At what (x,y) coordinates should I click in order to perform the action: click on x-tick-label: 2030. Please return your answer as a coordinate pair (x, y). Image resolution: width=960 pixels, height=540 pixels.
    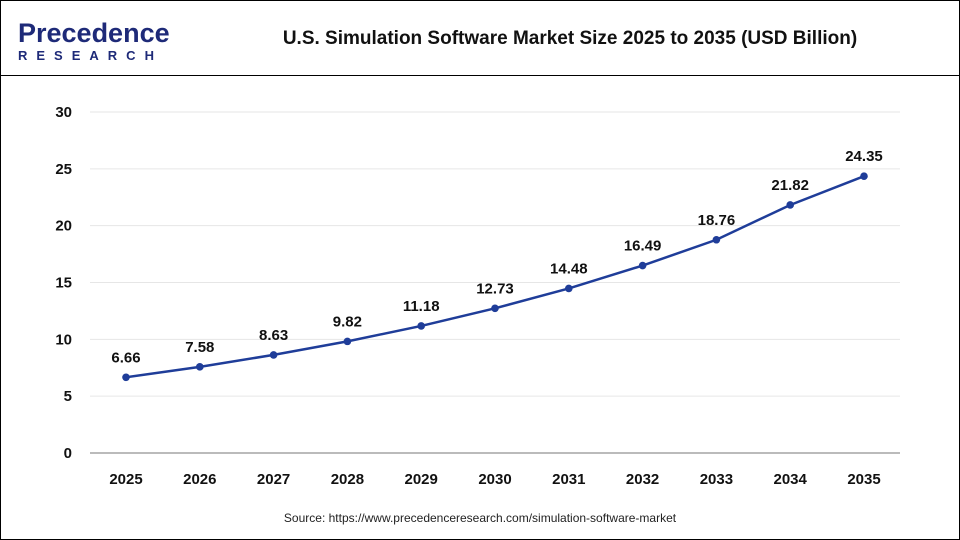
    Looking at the image, I should click on (494, 479).